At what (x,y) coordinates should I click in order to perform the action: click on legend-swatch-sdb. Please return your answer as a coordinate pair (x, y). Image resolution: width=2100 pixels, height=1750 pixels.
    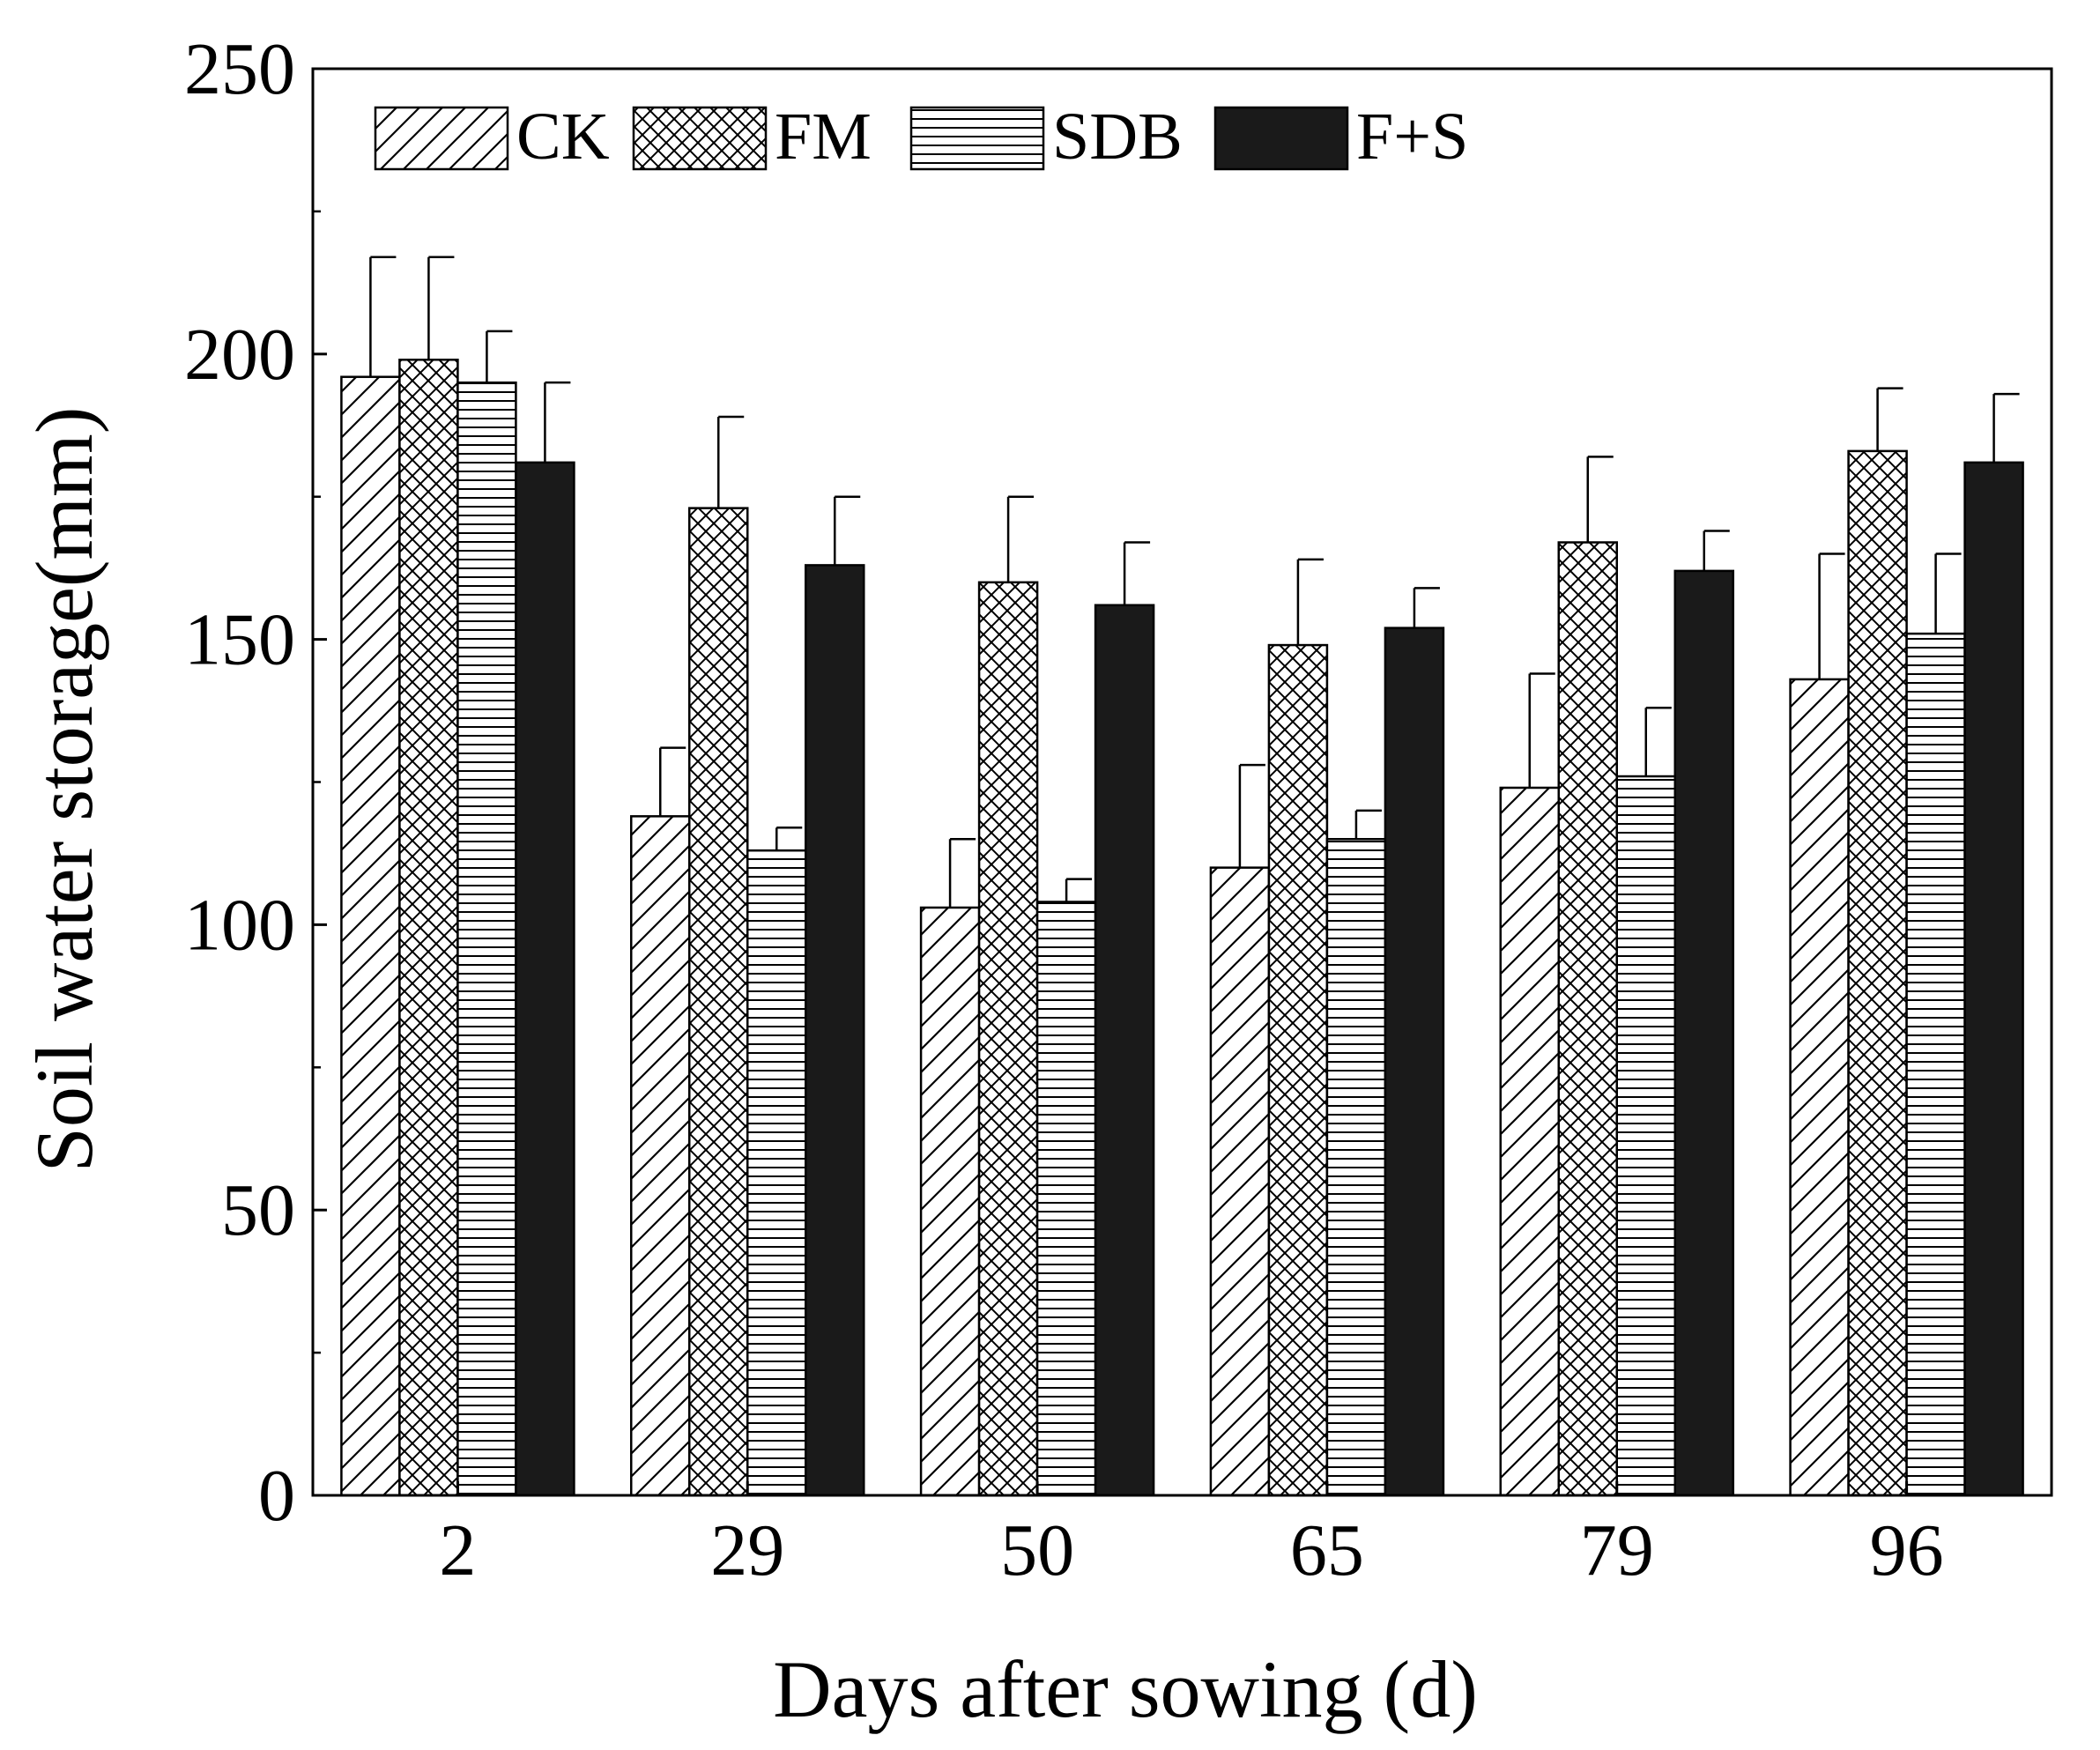
    Looking at the image, I should click on (977, 138).